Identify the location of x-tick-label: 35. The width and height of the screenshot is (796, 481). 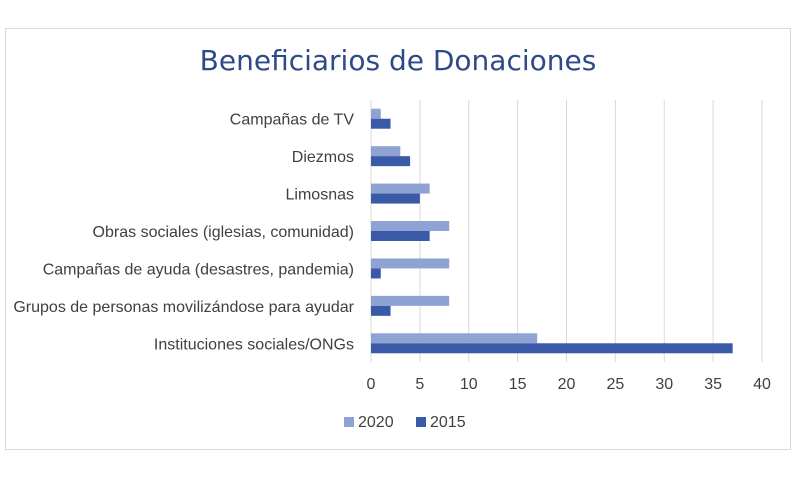
(713, 384).